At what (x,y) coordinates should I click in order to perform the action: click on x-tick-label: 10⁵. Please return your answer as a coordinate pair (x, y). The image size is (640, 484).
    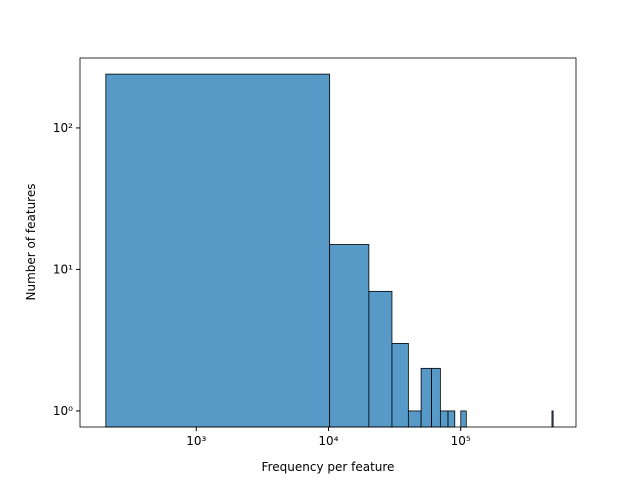
    Looking at the image, I should click on (461, 441).